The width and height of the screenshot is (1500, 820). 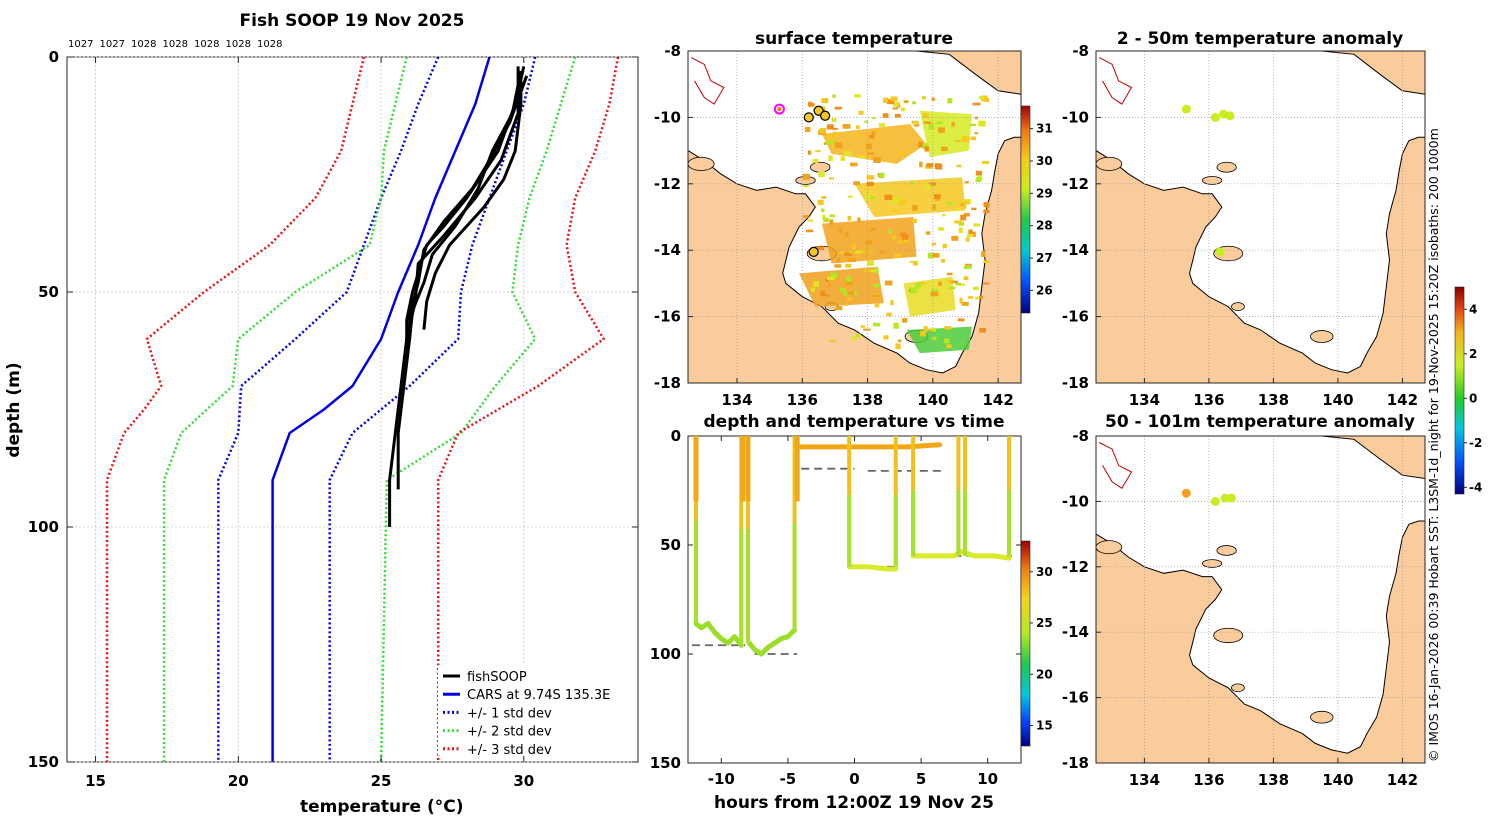 I want to click on station-markers, so click(x=802, y=180).